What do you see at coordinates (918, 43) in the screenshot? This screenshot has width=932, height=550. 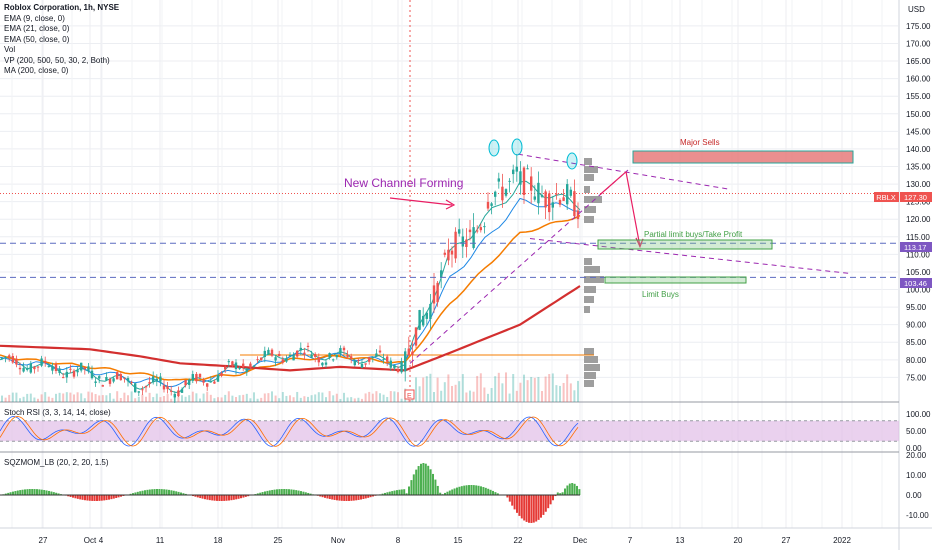 I see `price-tick: 170.00` at bounding box center [918, 43].